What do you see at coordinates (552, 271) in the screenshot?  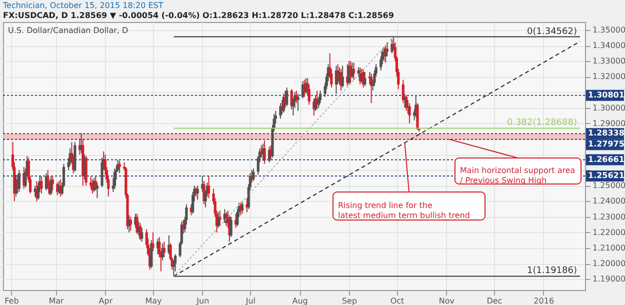 I see `series-label: 1(1.19186)` at bounding box center [552, 271].